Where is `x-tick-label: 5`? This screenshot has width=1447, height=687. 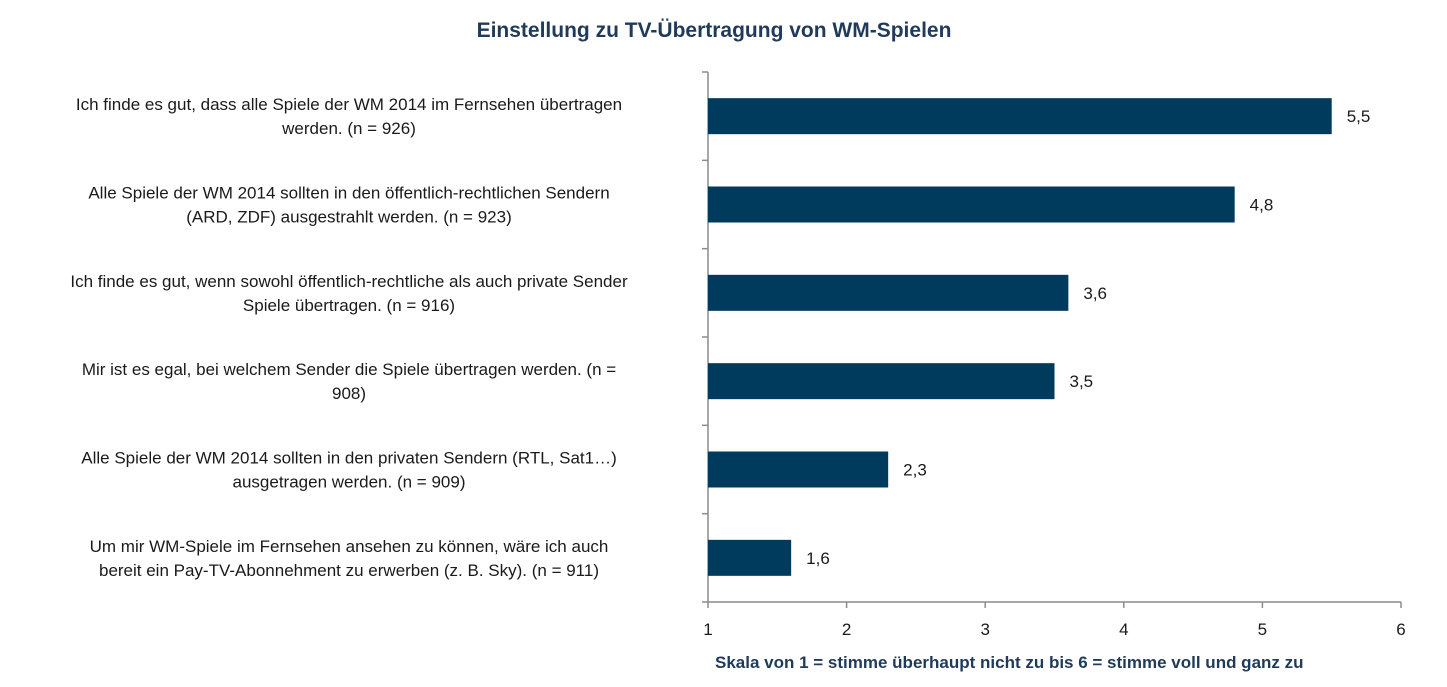 x-tick-label: 5 is located at coordinates (1262, 629).